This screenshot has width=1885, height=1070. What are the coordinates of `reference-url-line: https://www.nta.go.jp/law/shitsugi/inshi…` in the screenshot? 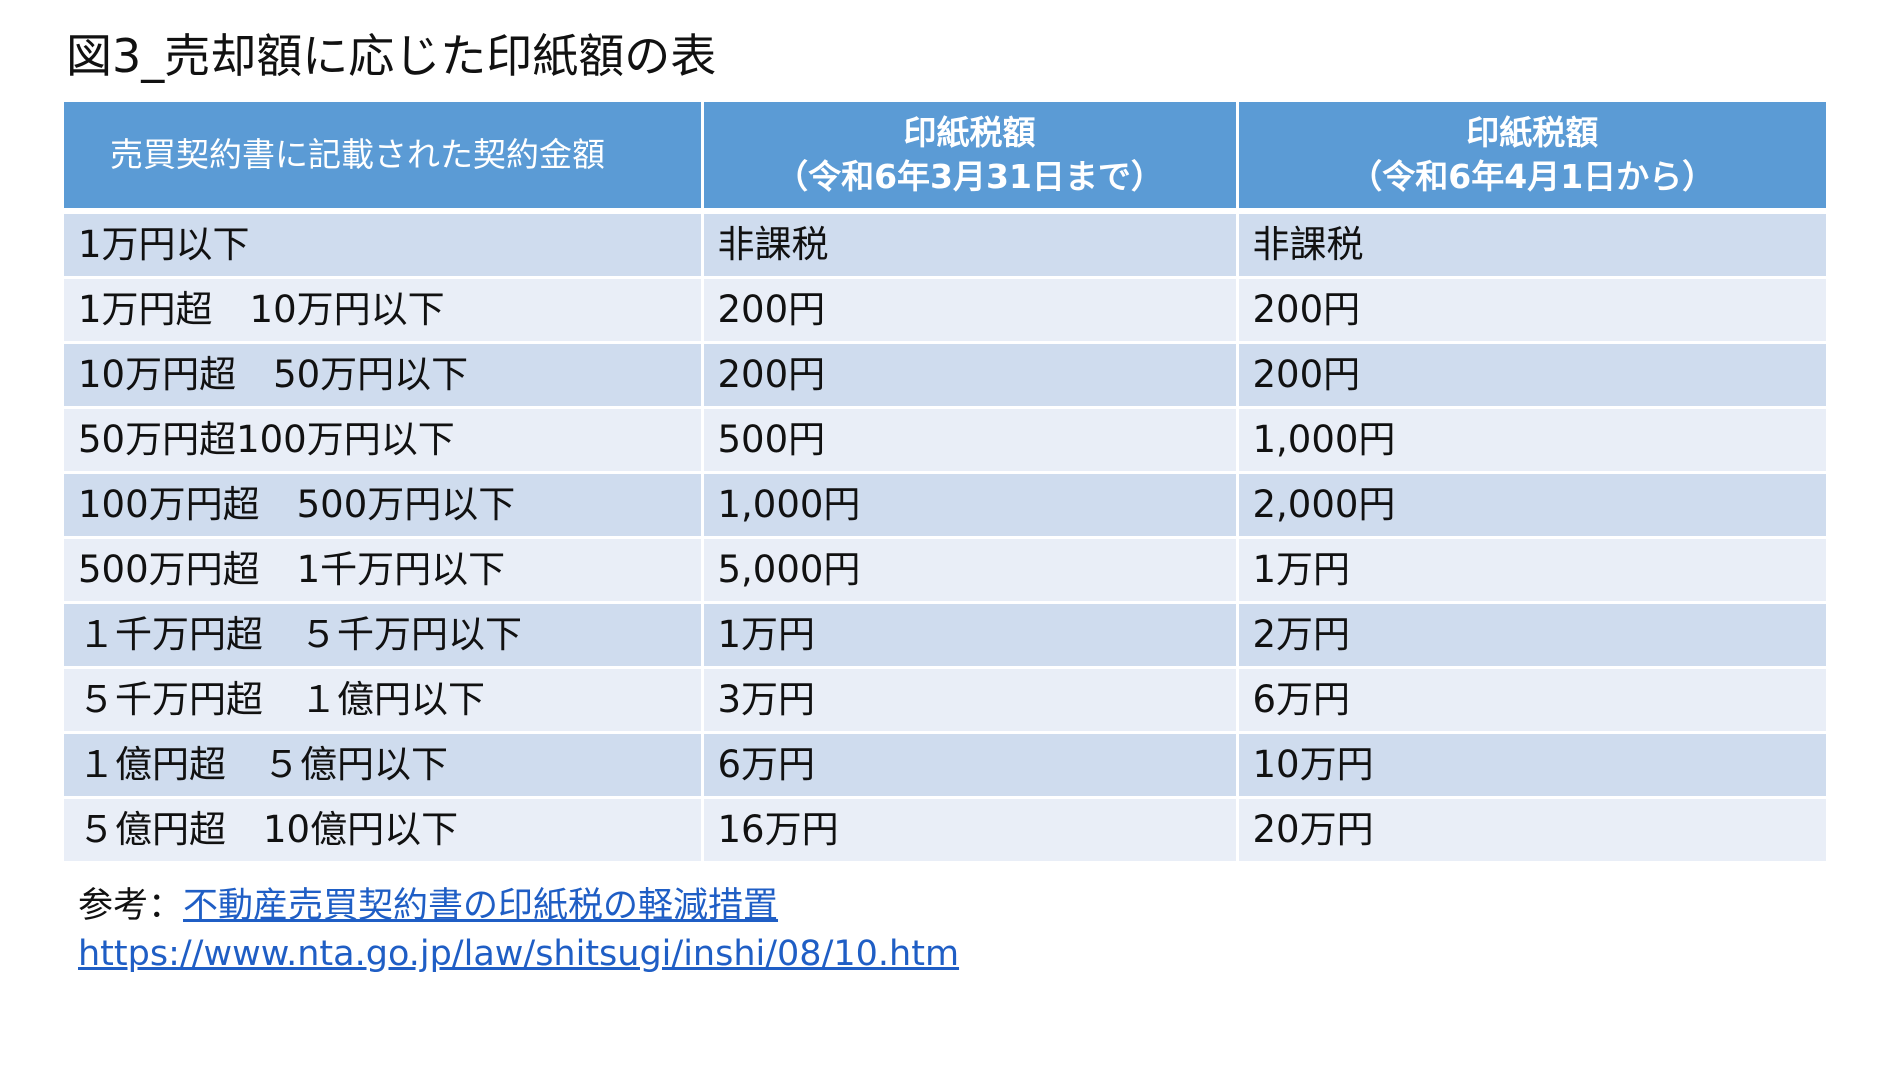 It's located at (518, 954).